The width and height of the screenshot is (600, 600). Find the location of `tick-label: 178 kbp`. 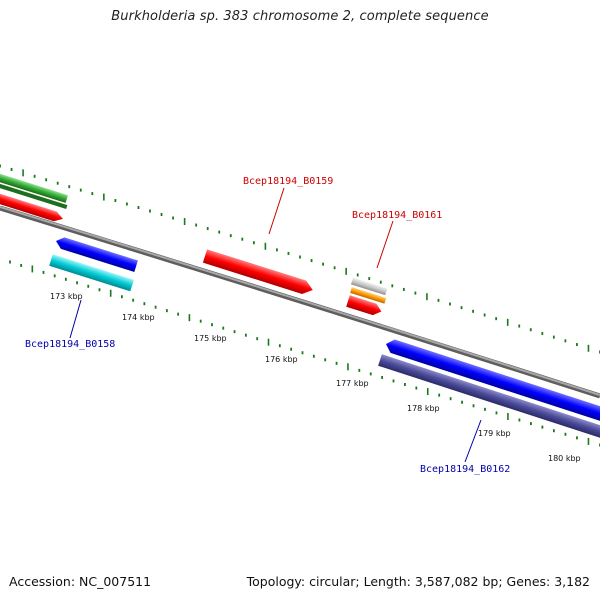

tick-label: 178 kbp is located at coordinates (423, 408).